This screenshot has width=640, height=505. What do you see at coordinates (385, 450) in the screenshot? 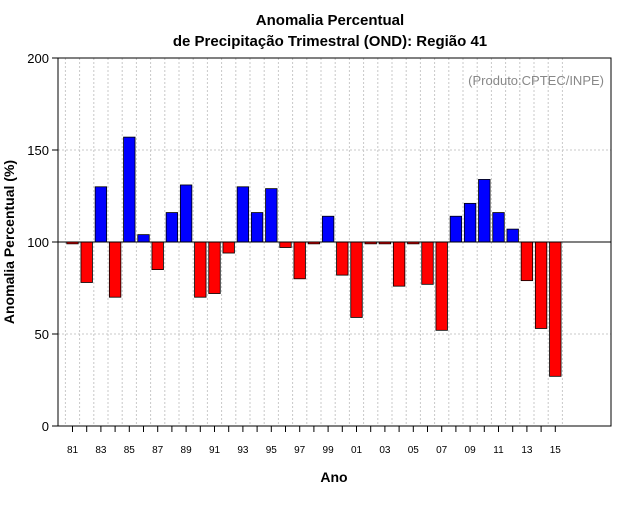
I see `x-tick-label: 03` at bounding box center [385, 450].